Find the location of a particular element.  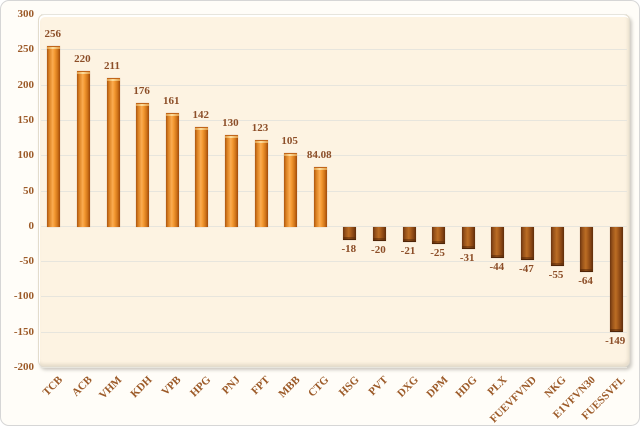

value-label: -149 is located at coordinates (615, 340).